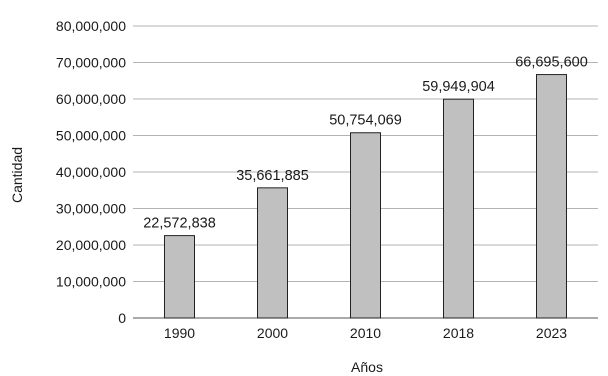 Image resolution: width=608 pixels, height=376 pixels. Describe the element at coordinates (91, 63) in the screenshot. I see `y-tick-label: 70,000,000` at that location.